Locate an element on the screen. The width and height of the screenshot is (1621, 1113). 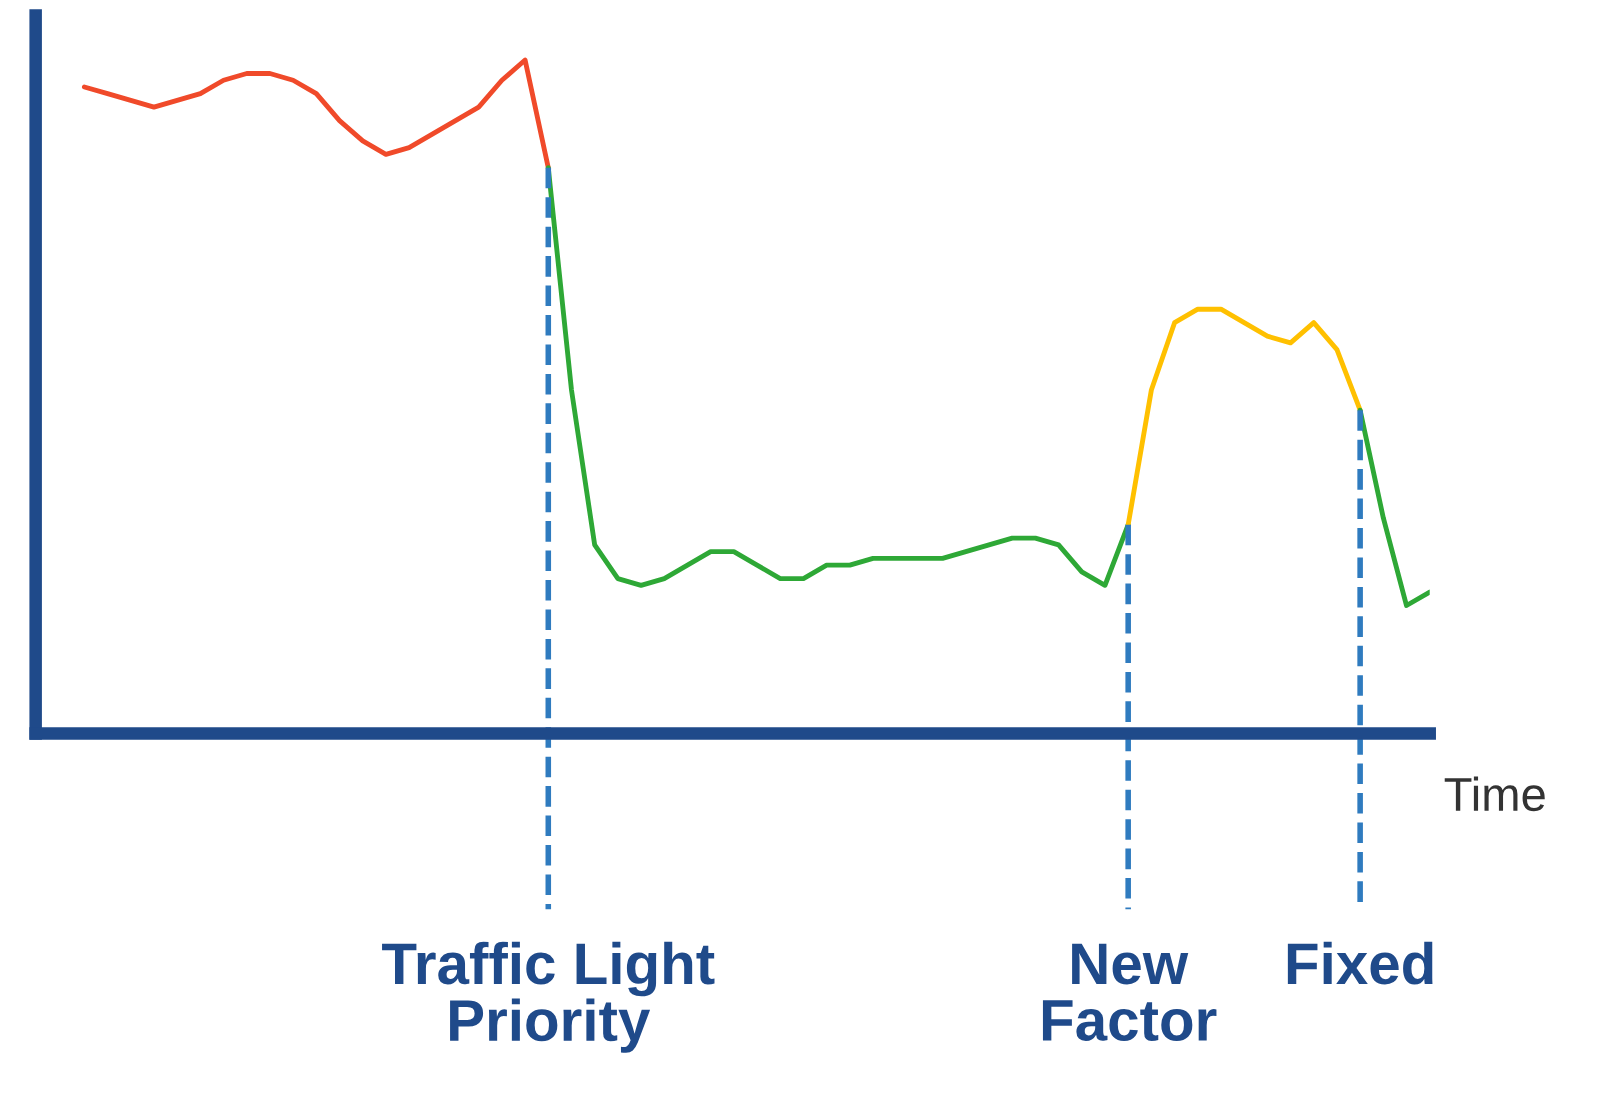
text: Fixed is located at coordinates (1360, 963).